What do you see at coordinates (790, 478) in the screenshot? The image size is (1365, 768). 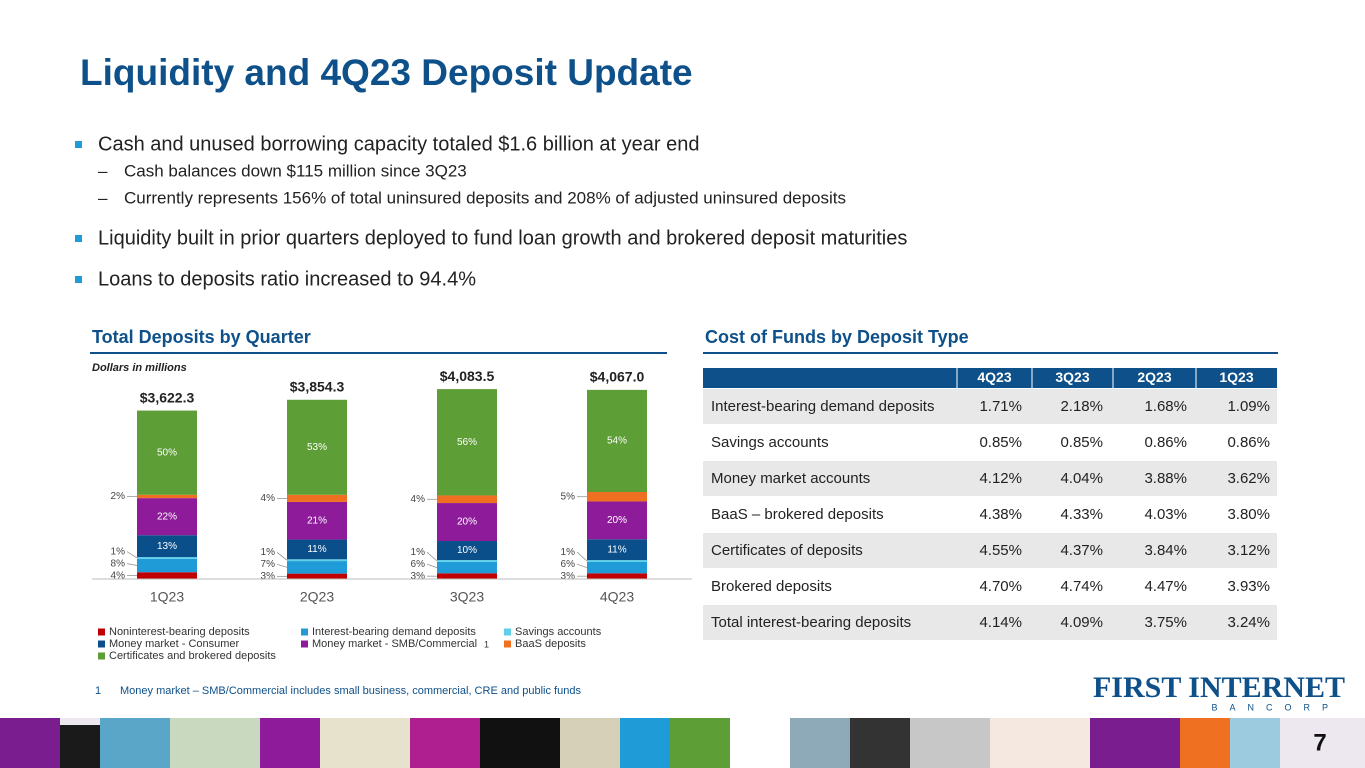 I see `row-label: Money market accounts` at bounding box center [790, 478].